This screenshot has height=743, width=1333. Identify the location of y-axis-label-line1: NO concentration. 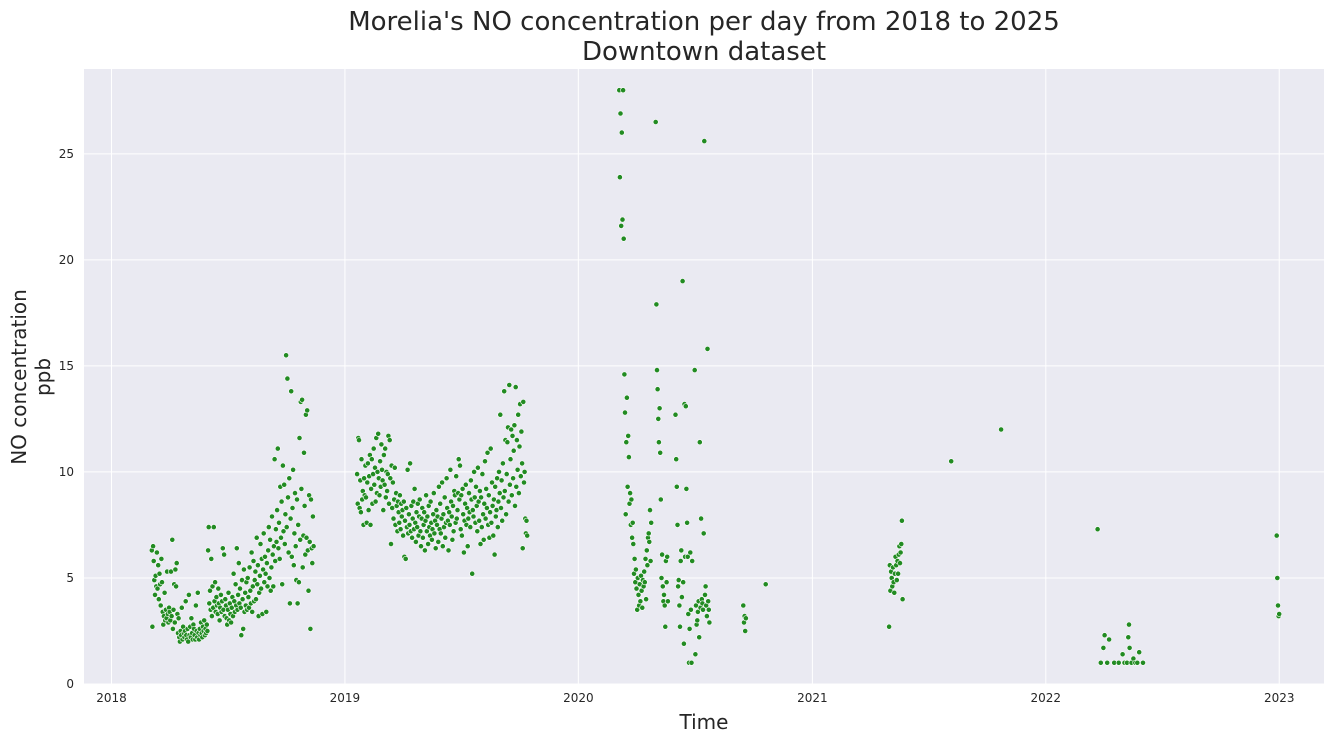
(19, 377).